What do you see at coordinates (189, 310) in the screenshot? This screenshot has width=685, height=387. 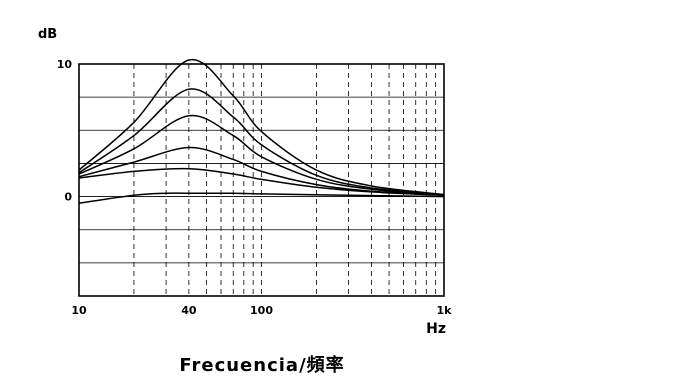 I see `x-tick-label: 40` at bounding box center [189, 310].